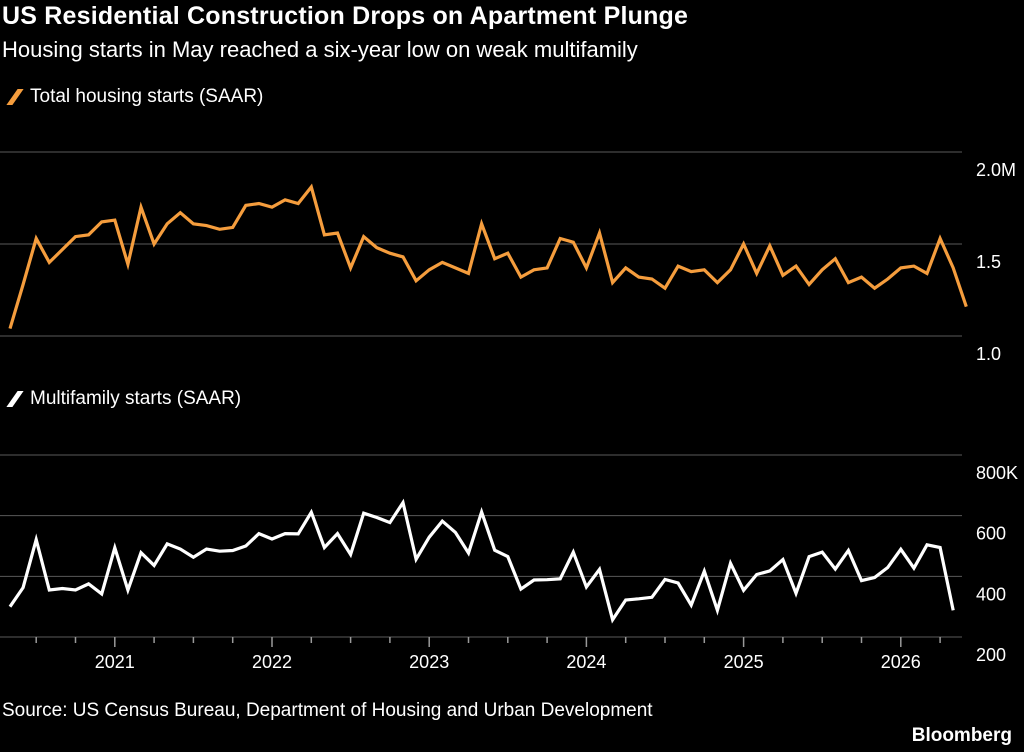 The height and width of the screenshot is (752, 1024). What do you see at coordinates (991, 594) in the screenshot?
I see `multifamily-starts-ytick-label: 400` at bounding box center [991, 594].